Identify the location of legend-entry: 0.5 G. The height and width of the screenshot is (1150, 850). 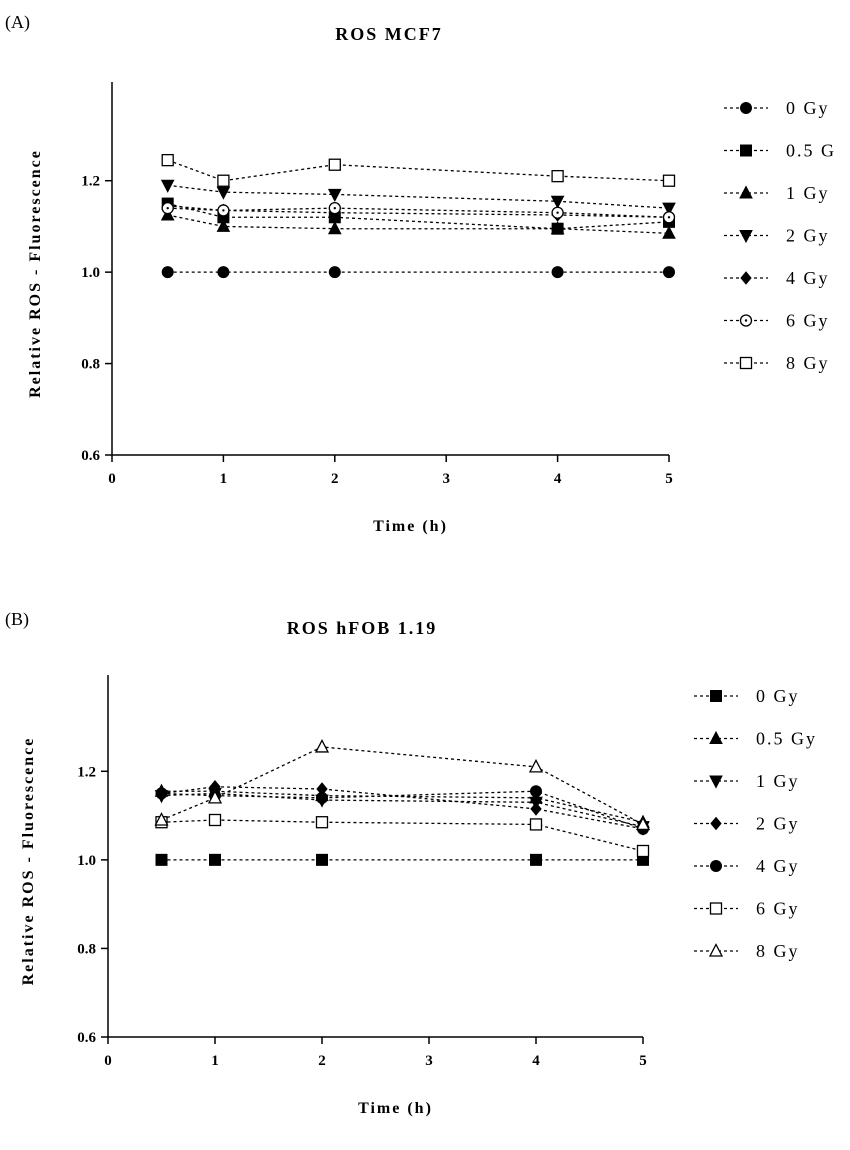
(779, 151).